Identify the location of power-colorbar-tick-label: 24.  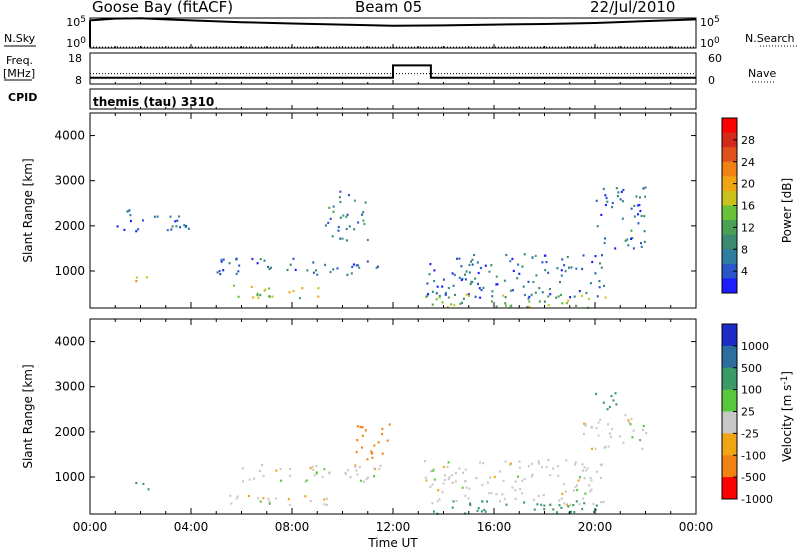
(748, 162).